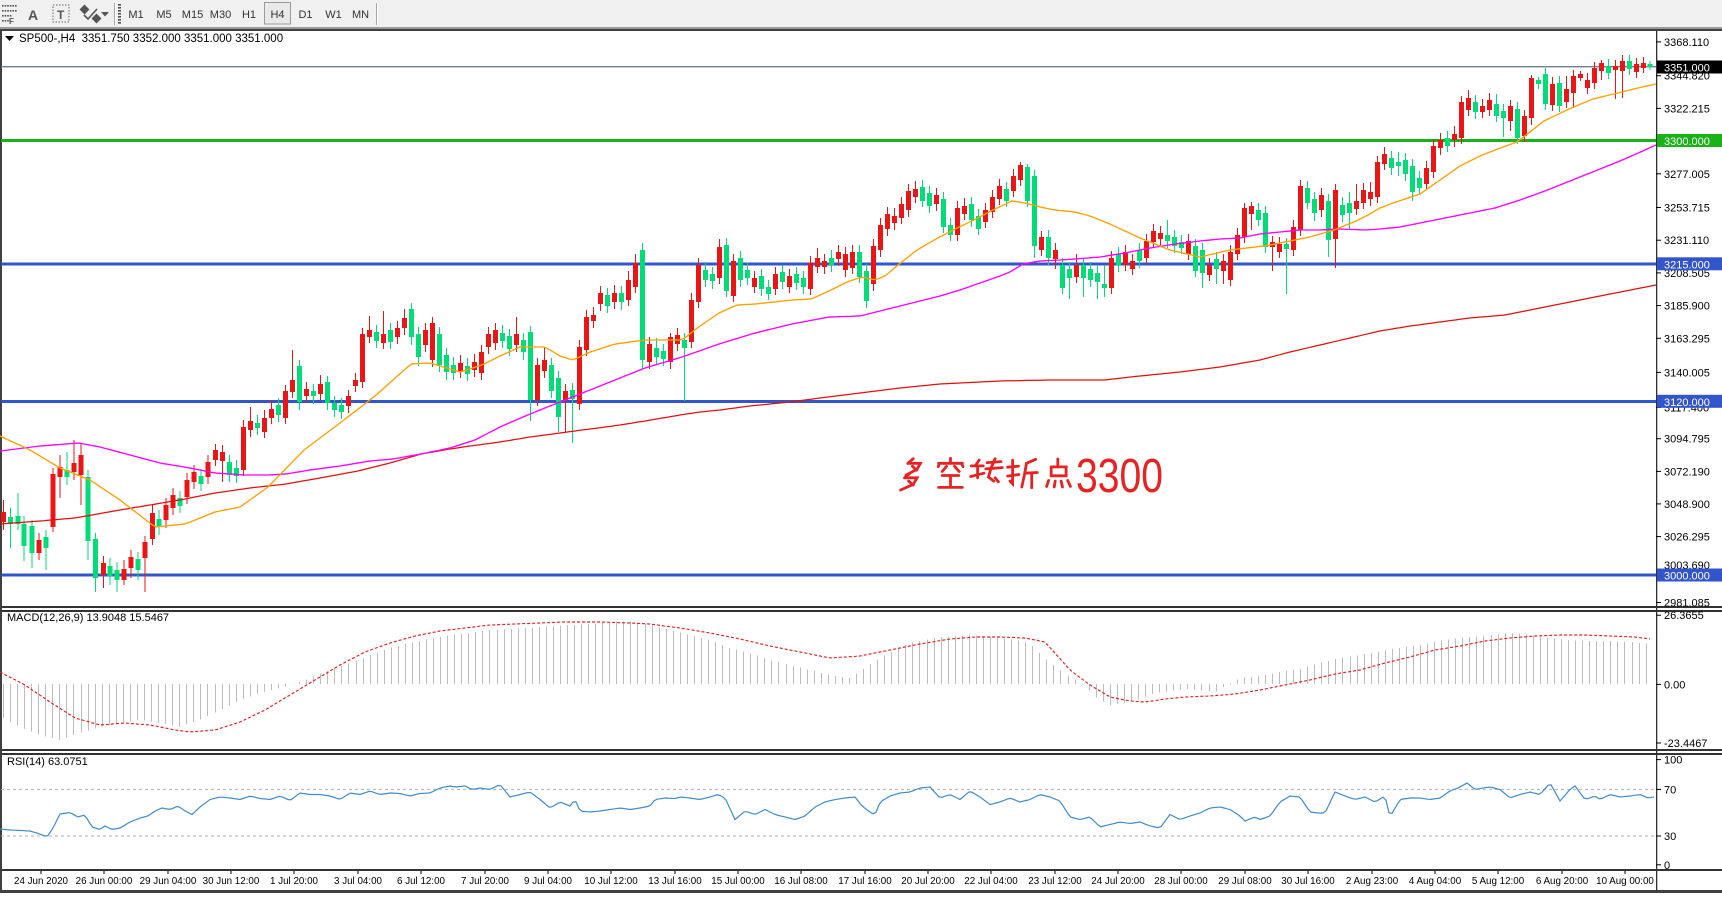  What do you see at coordinates (47, 762) in the screenshot?
I see `svg-text: RSI(14) 63.0751` at bounding box center [47, 762].